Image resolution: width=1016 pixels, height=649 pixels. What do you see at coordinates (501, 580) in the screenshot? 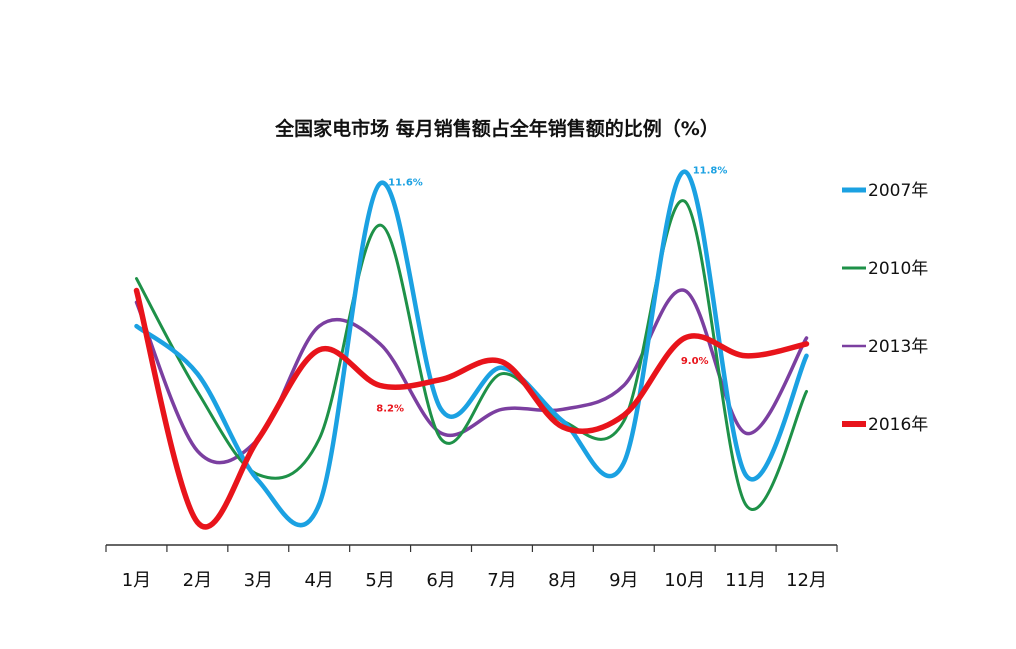
I see `x-tick-label: 7月` at bounding box center [501, 580].